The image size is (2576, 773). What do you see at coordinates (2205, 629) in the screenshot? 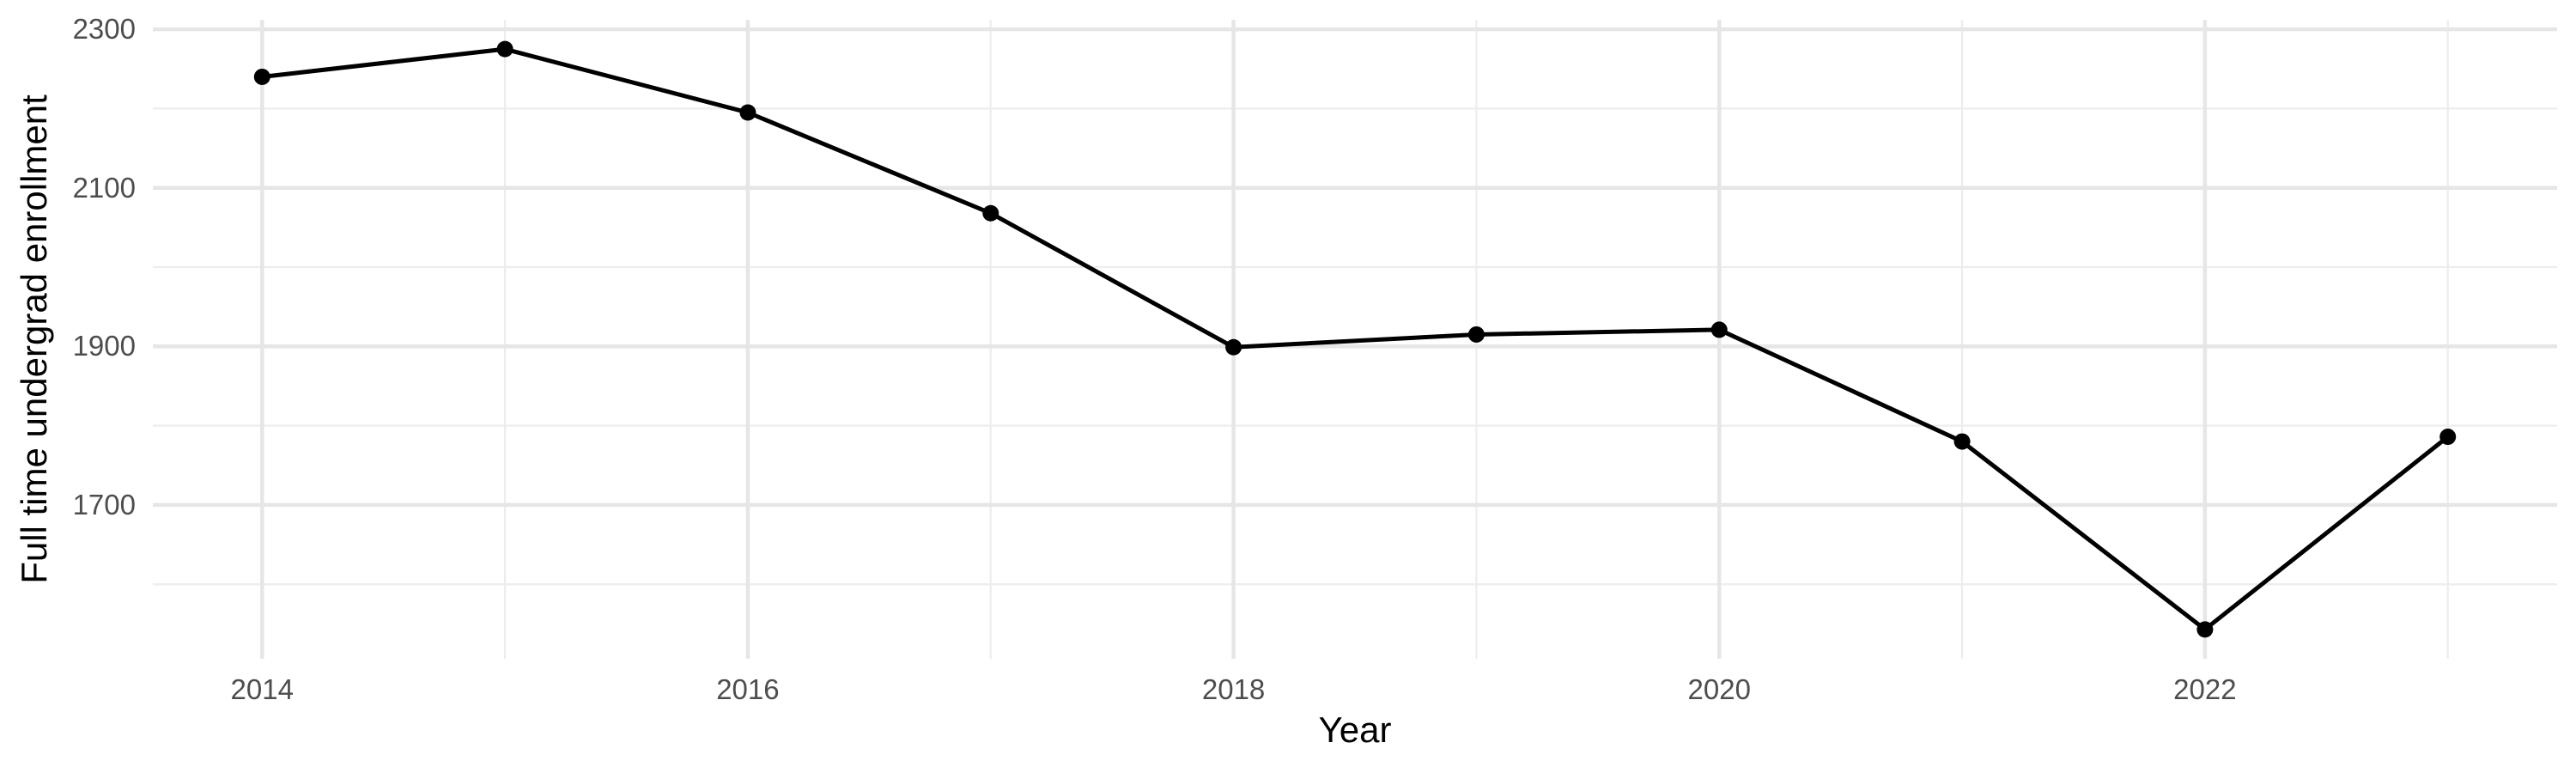
I see `data-point-2022` at bounding box center [2205, 629].